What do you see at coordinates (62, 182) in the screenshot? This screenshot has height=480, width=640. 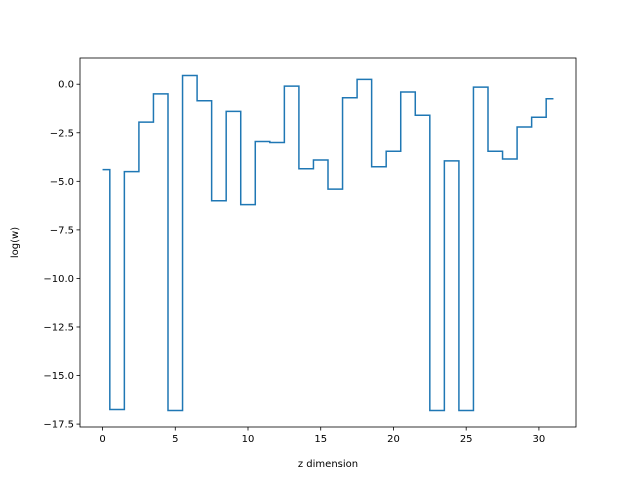 I see `y-tick-label: −5.0` at bounding box center [62, 182].